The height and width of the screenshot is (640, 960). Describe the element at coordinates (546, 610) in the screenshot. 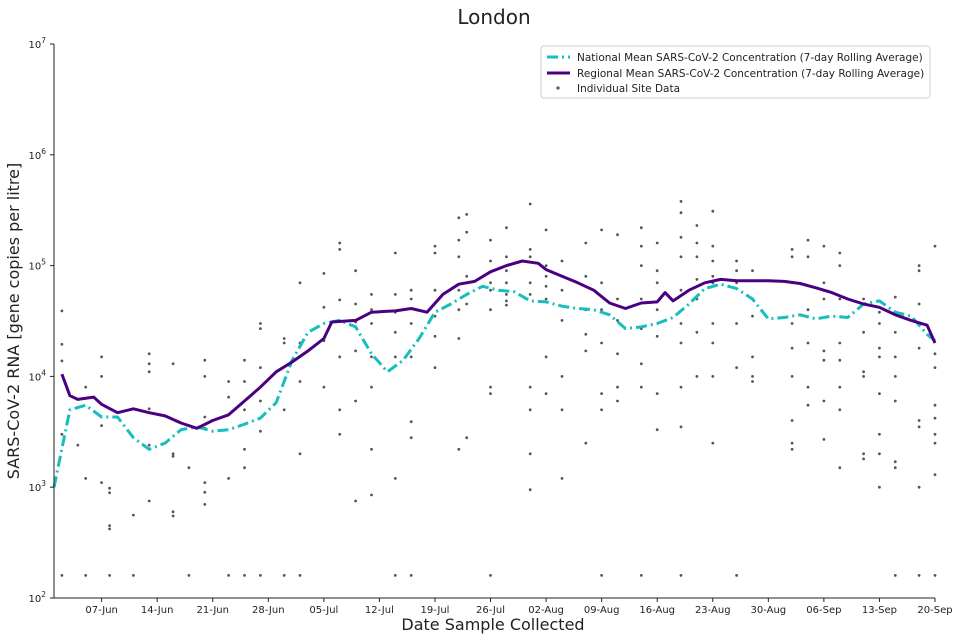

I see `x-tick-label: 02-Aug` at that location.